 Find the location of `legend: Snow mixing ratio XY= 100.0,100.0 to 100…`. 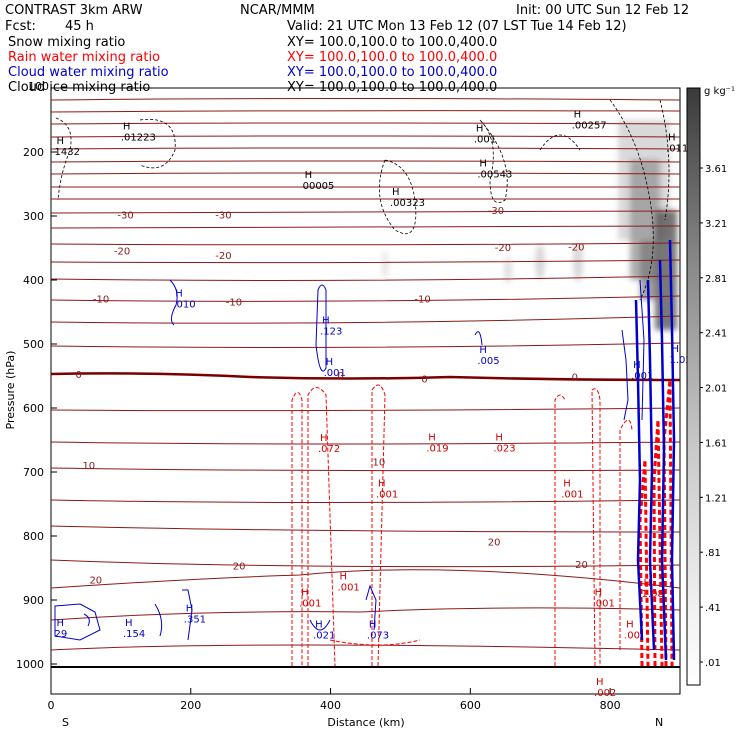

legend: Snow mixing ratio XY= 100.0,100.0 to 100… is located at coordinates (252, 65).